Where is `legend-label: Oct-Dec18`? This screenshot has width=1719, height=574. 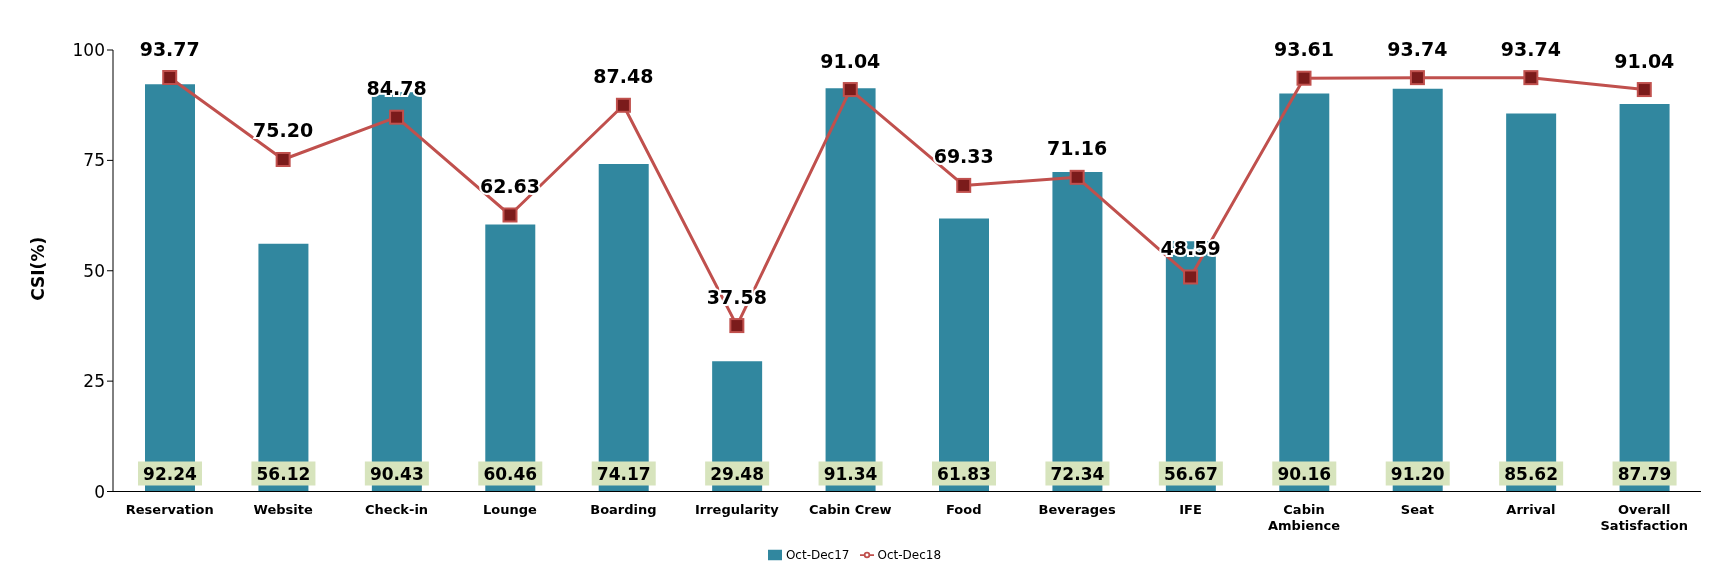
legend-label: Oct-Dec18 is located at coordinates (909, 554).